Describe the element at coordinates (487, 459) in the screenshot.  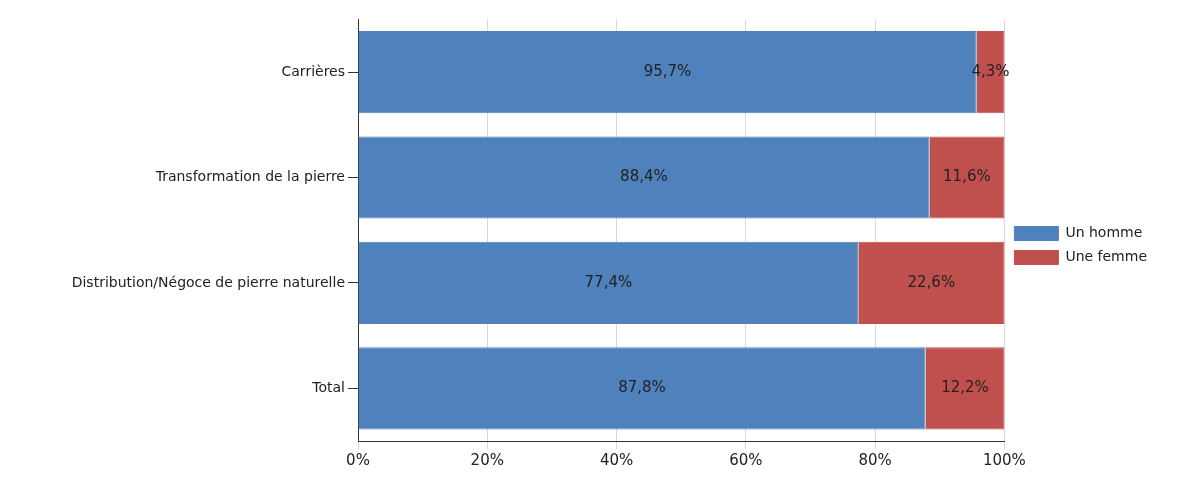
I see `x-tick-label: 20%` at that location.